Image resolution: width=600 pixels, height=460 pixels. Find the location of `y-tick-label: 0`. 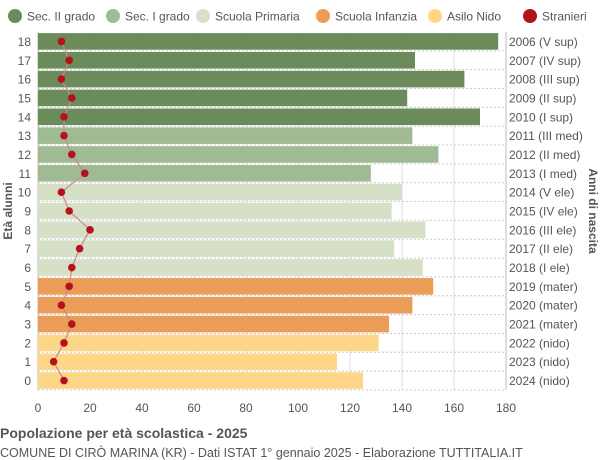

y-tick-label: 0 is located at coordinates (27, 381).